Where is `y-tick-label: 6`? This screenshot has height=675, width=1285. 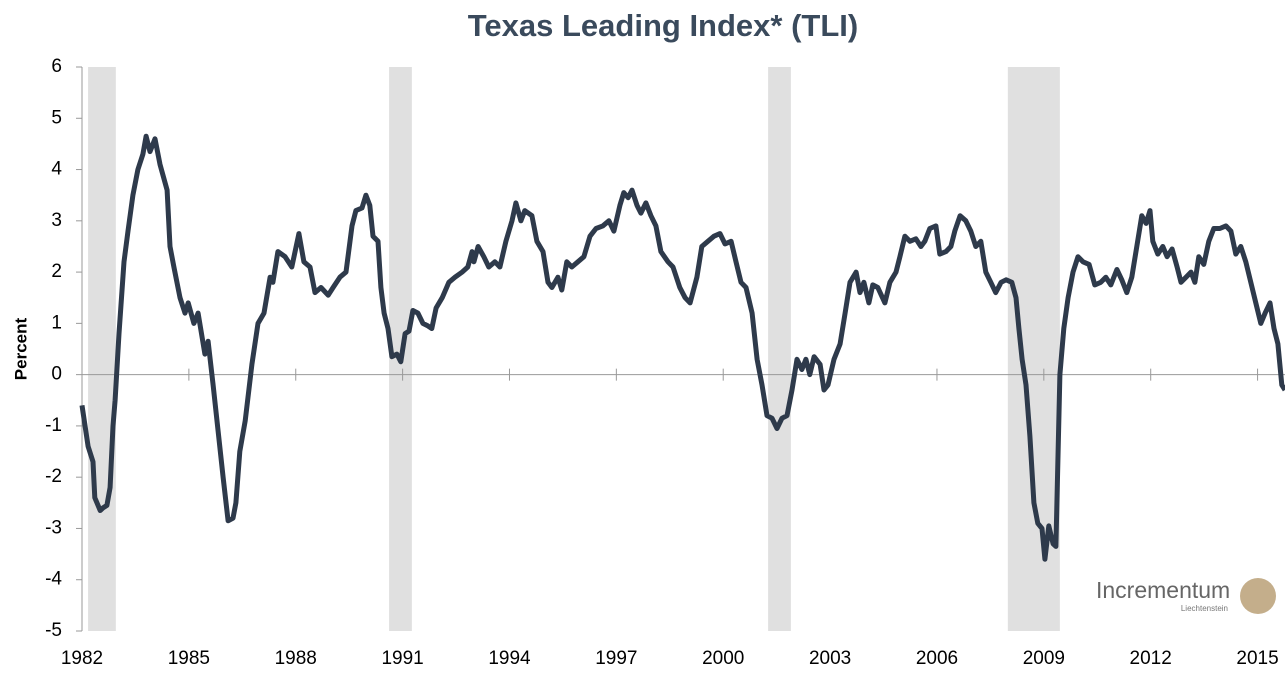 y-tick-label: 6 is located at coordinates (56, 66).